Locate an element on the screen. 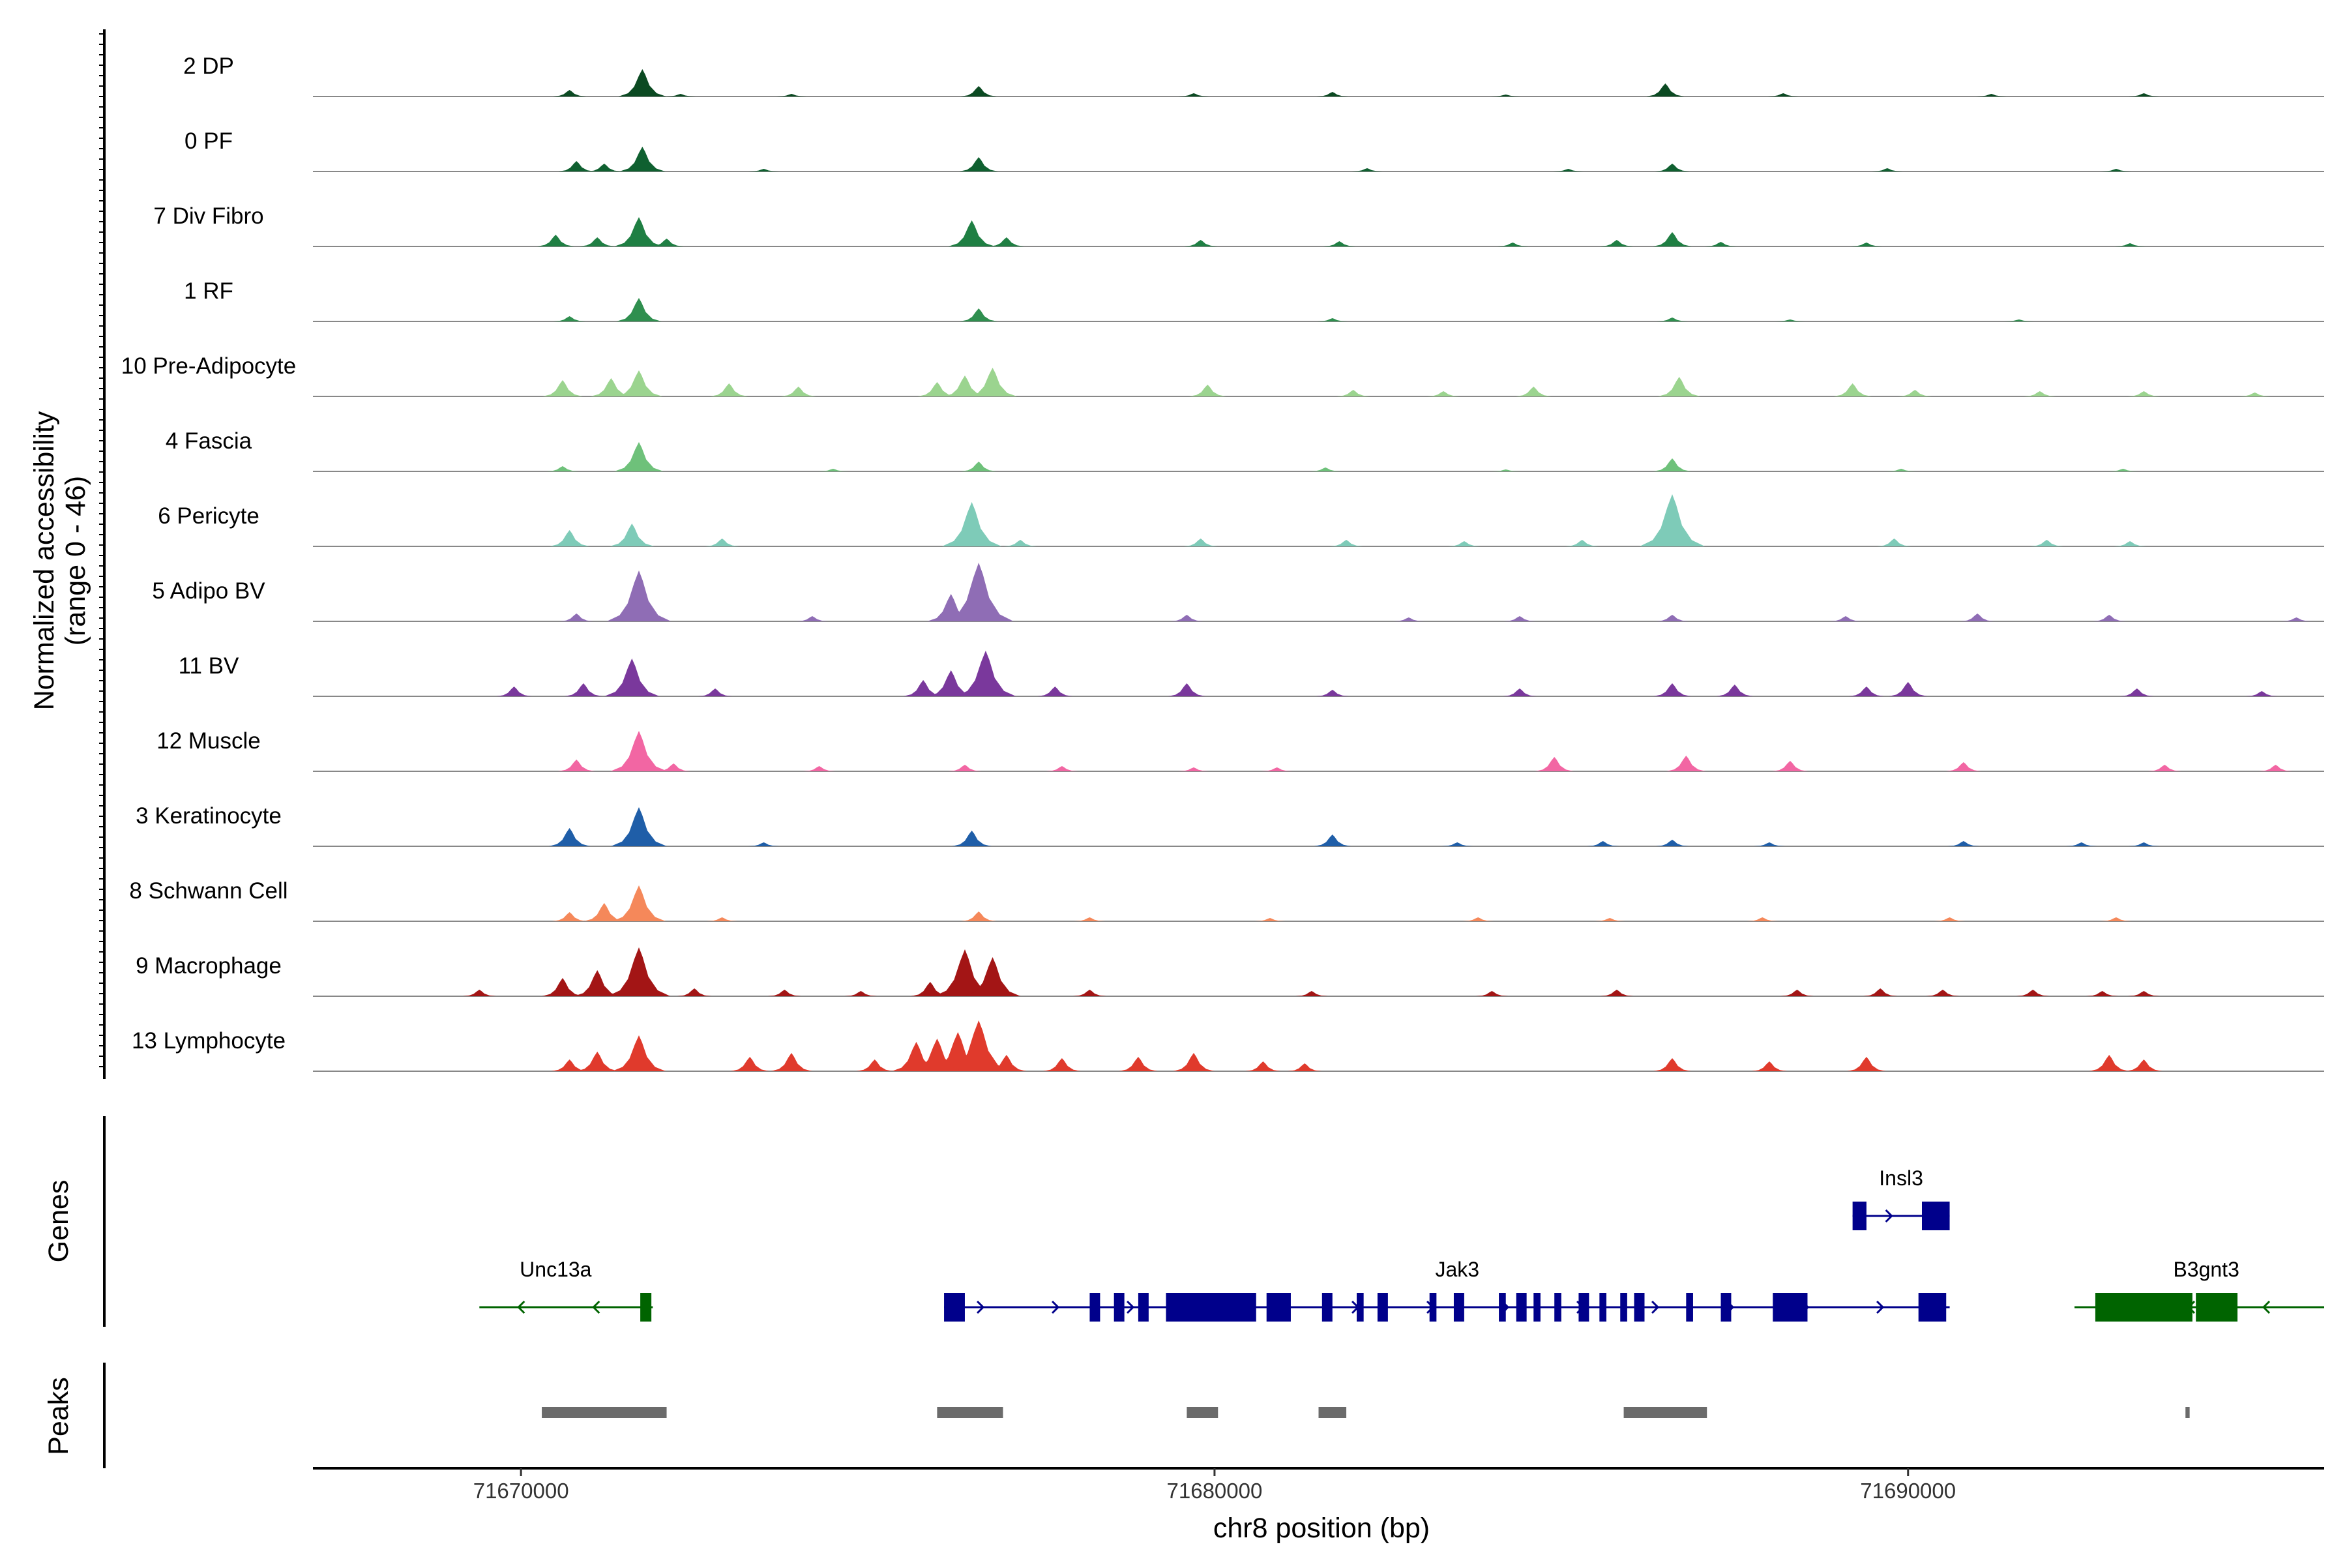  track-4-fascia: 4 Fascia is located at coordinates (1245, 450).